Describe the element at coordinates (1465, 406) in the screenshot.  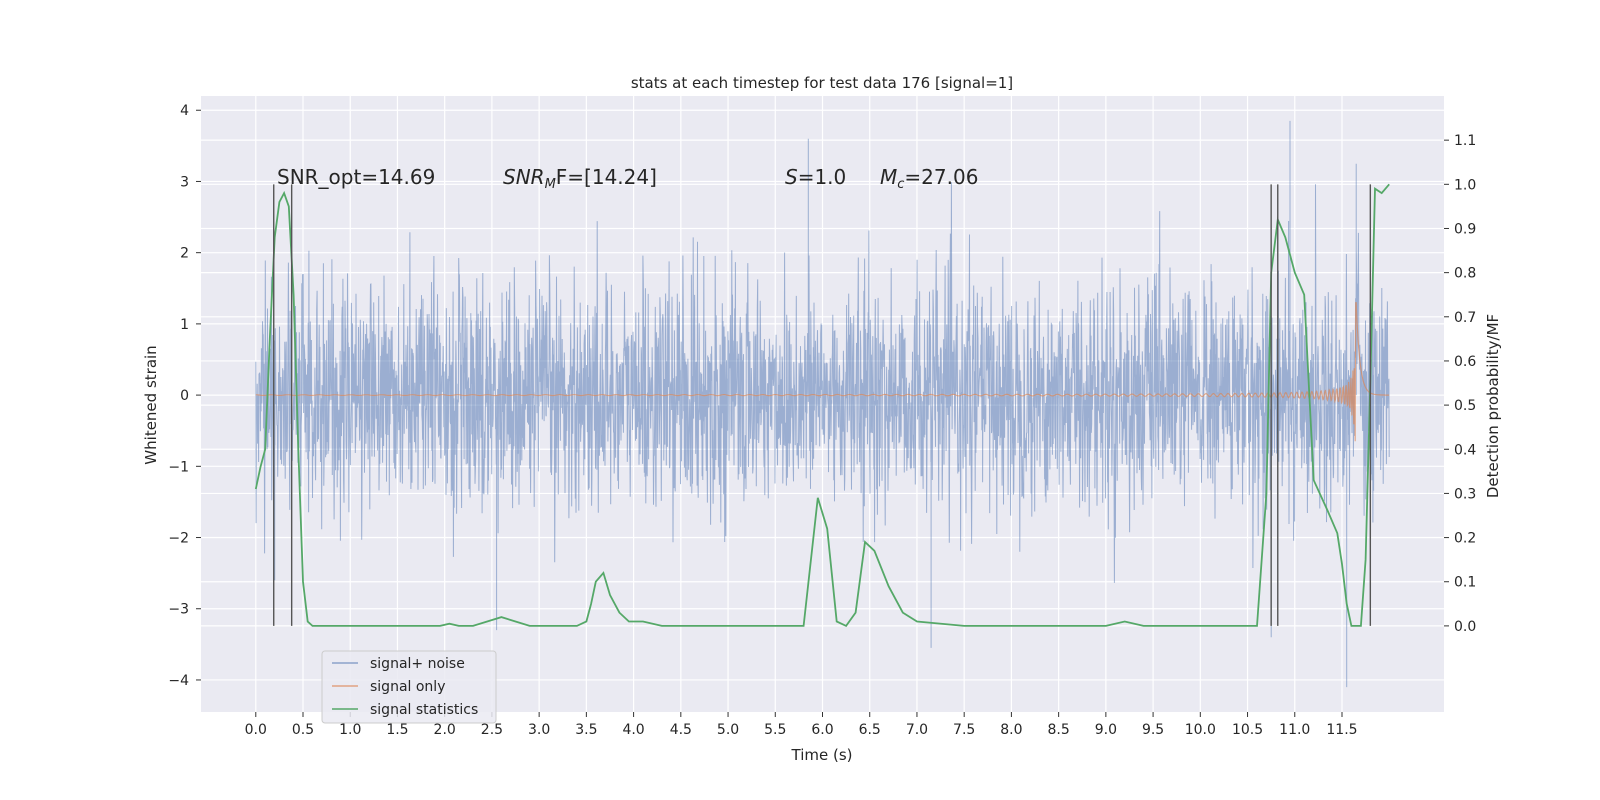
I see `y2-tick-label: 0.5` at that location.